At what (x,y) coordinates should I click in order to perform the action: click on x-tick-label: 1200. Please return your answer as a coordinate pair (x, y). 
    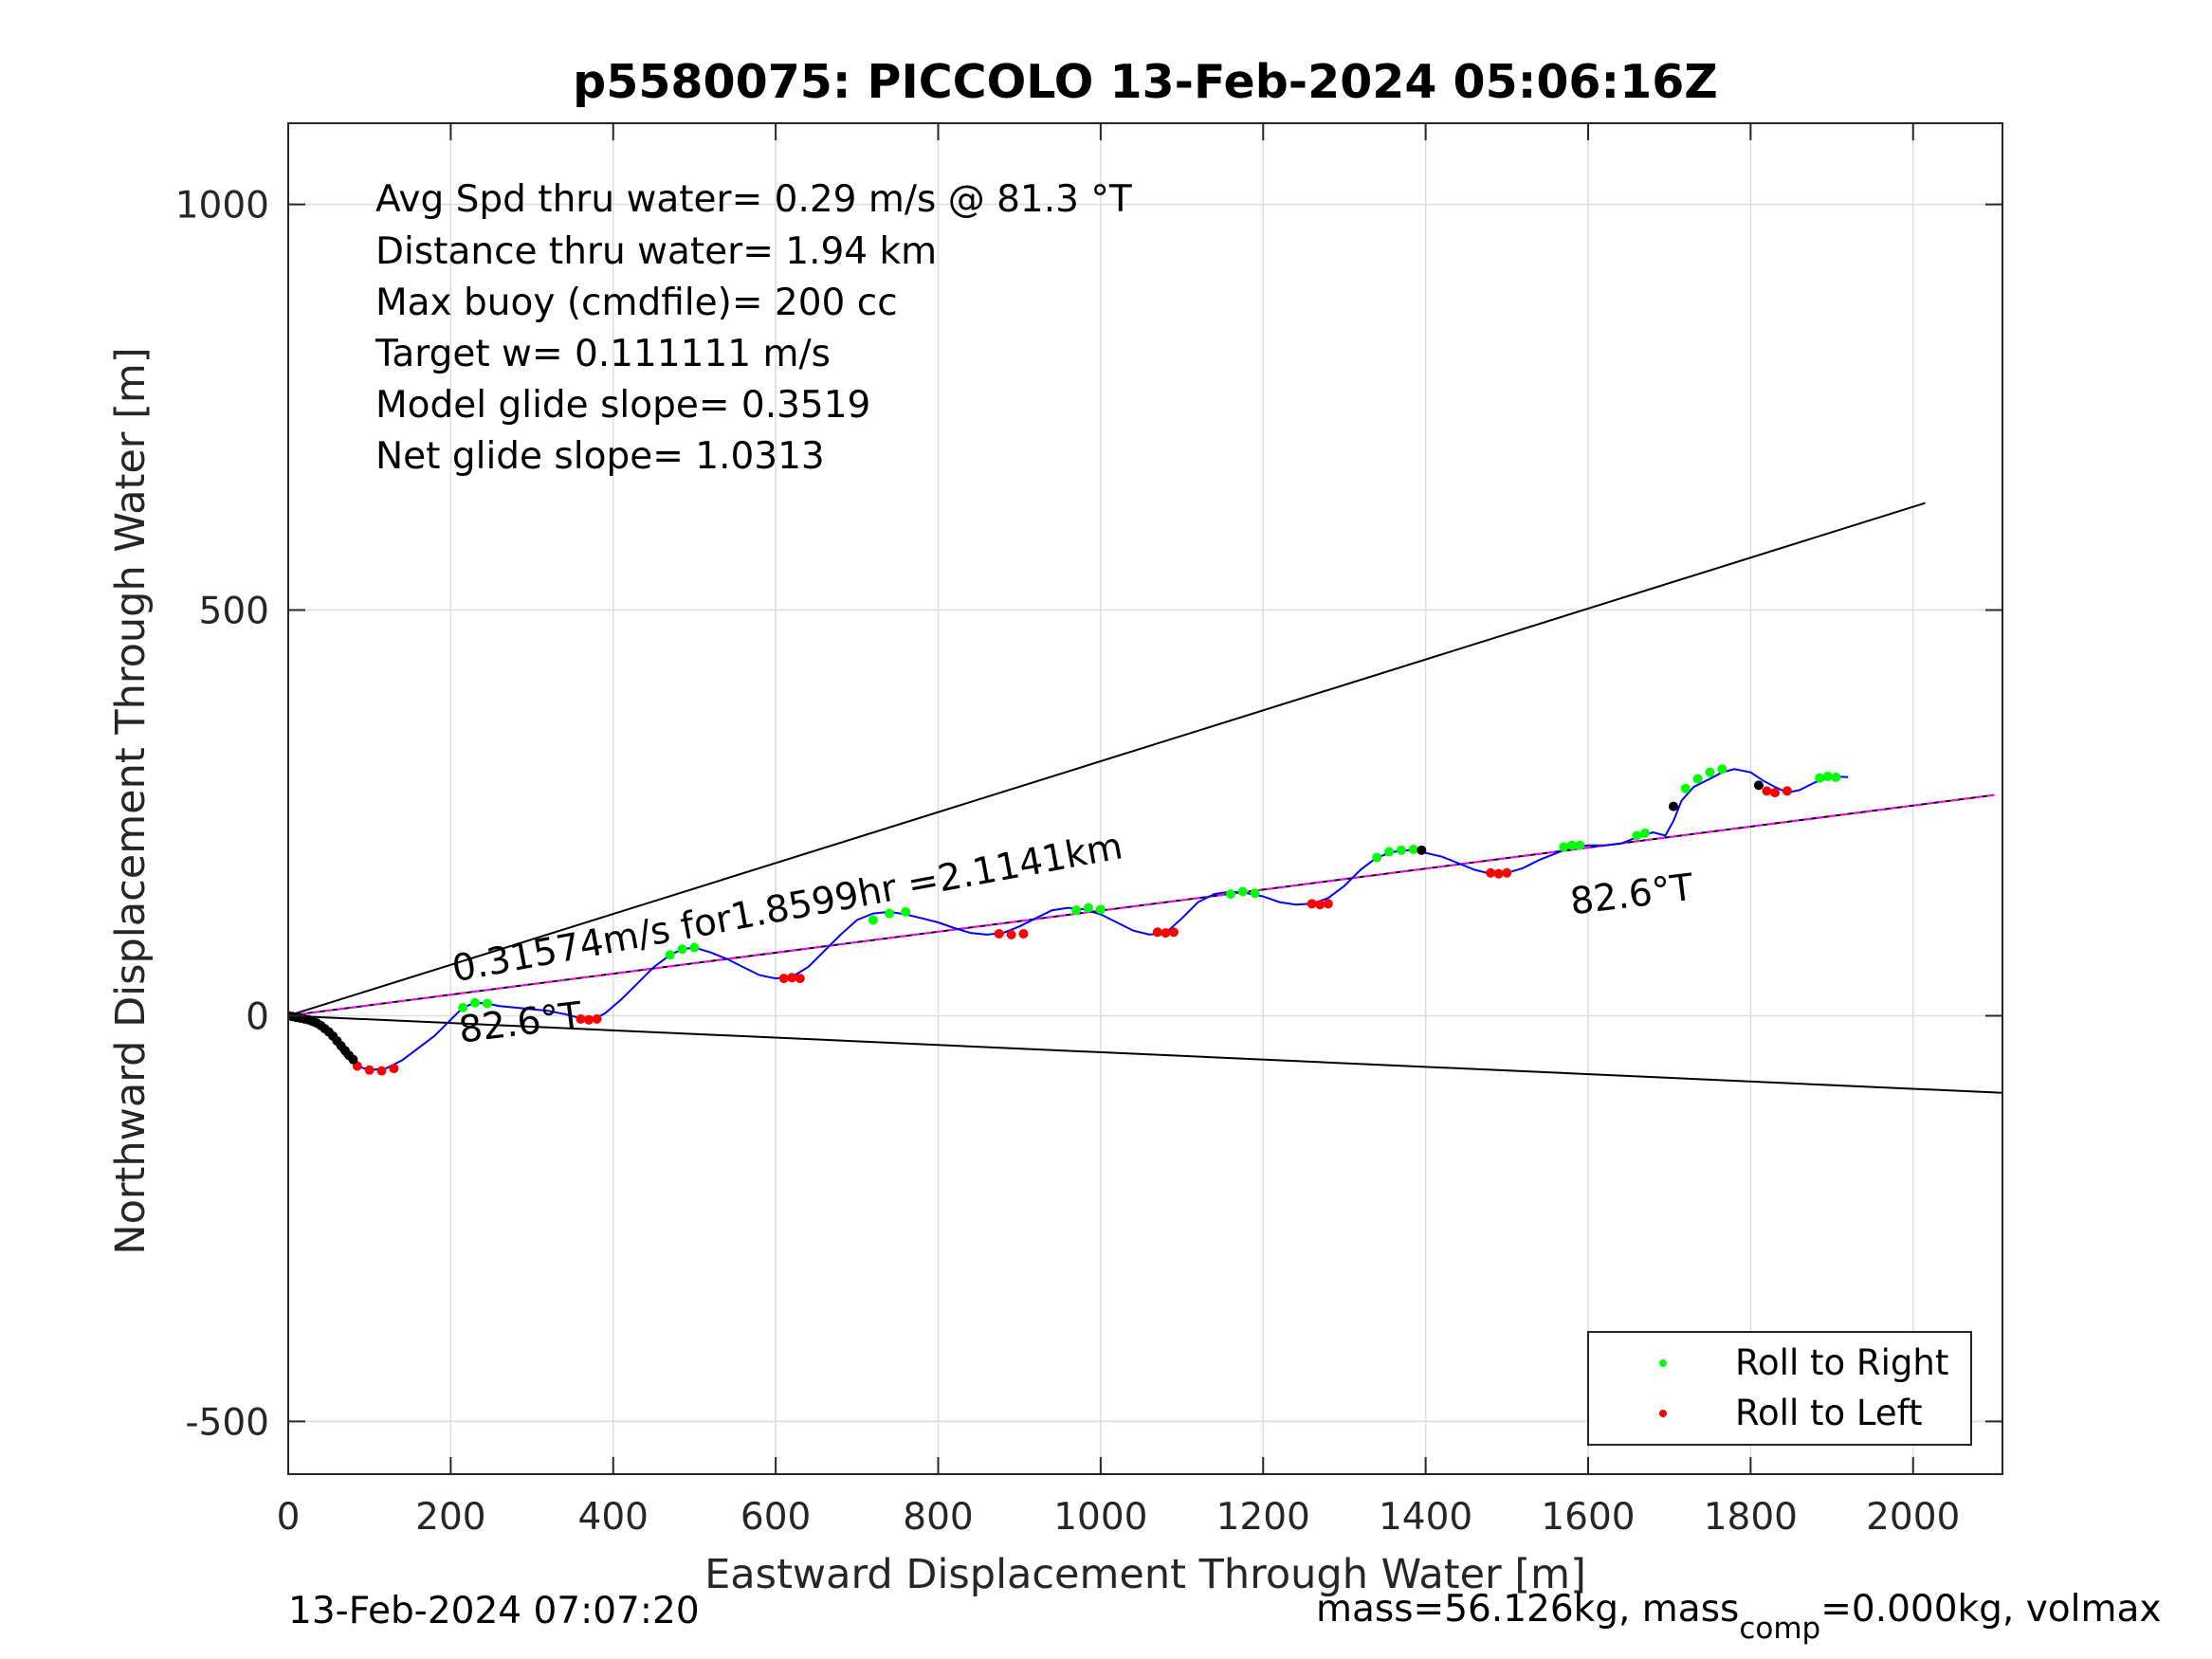
    Looking at the image, I should click on (1263, 1517).